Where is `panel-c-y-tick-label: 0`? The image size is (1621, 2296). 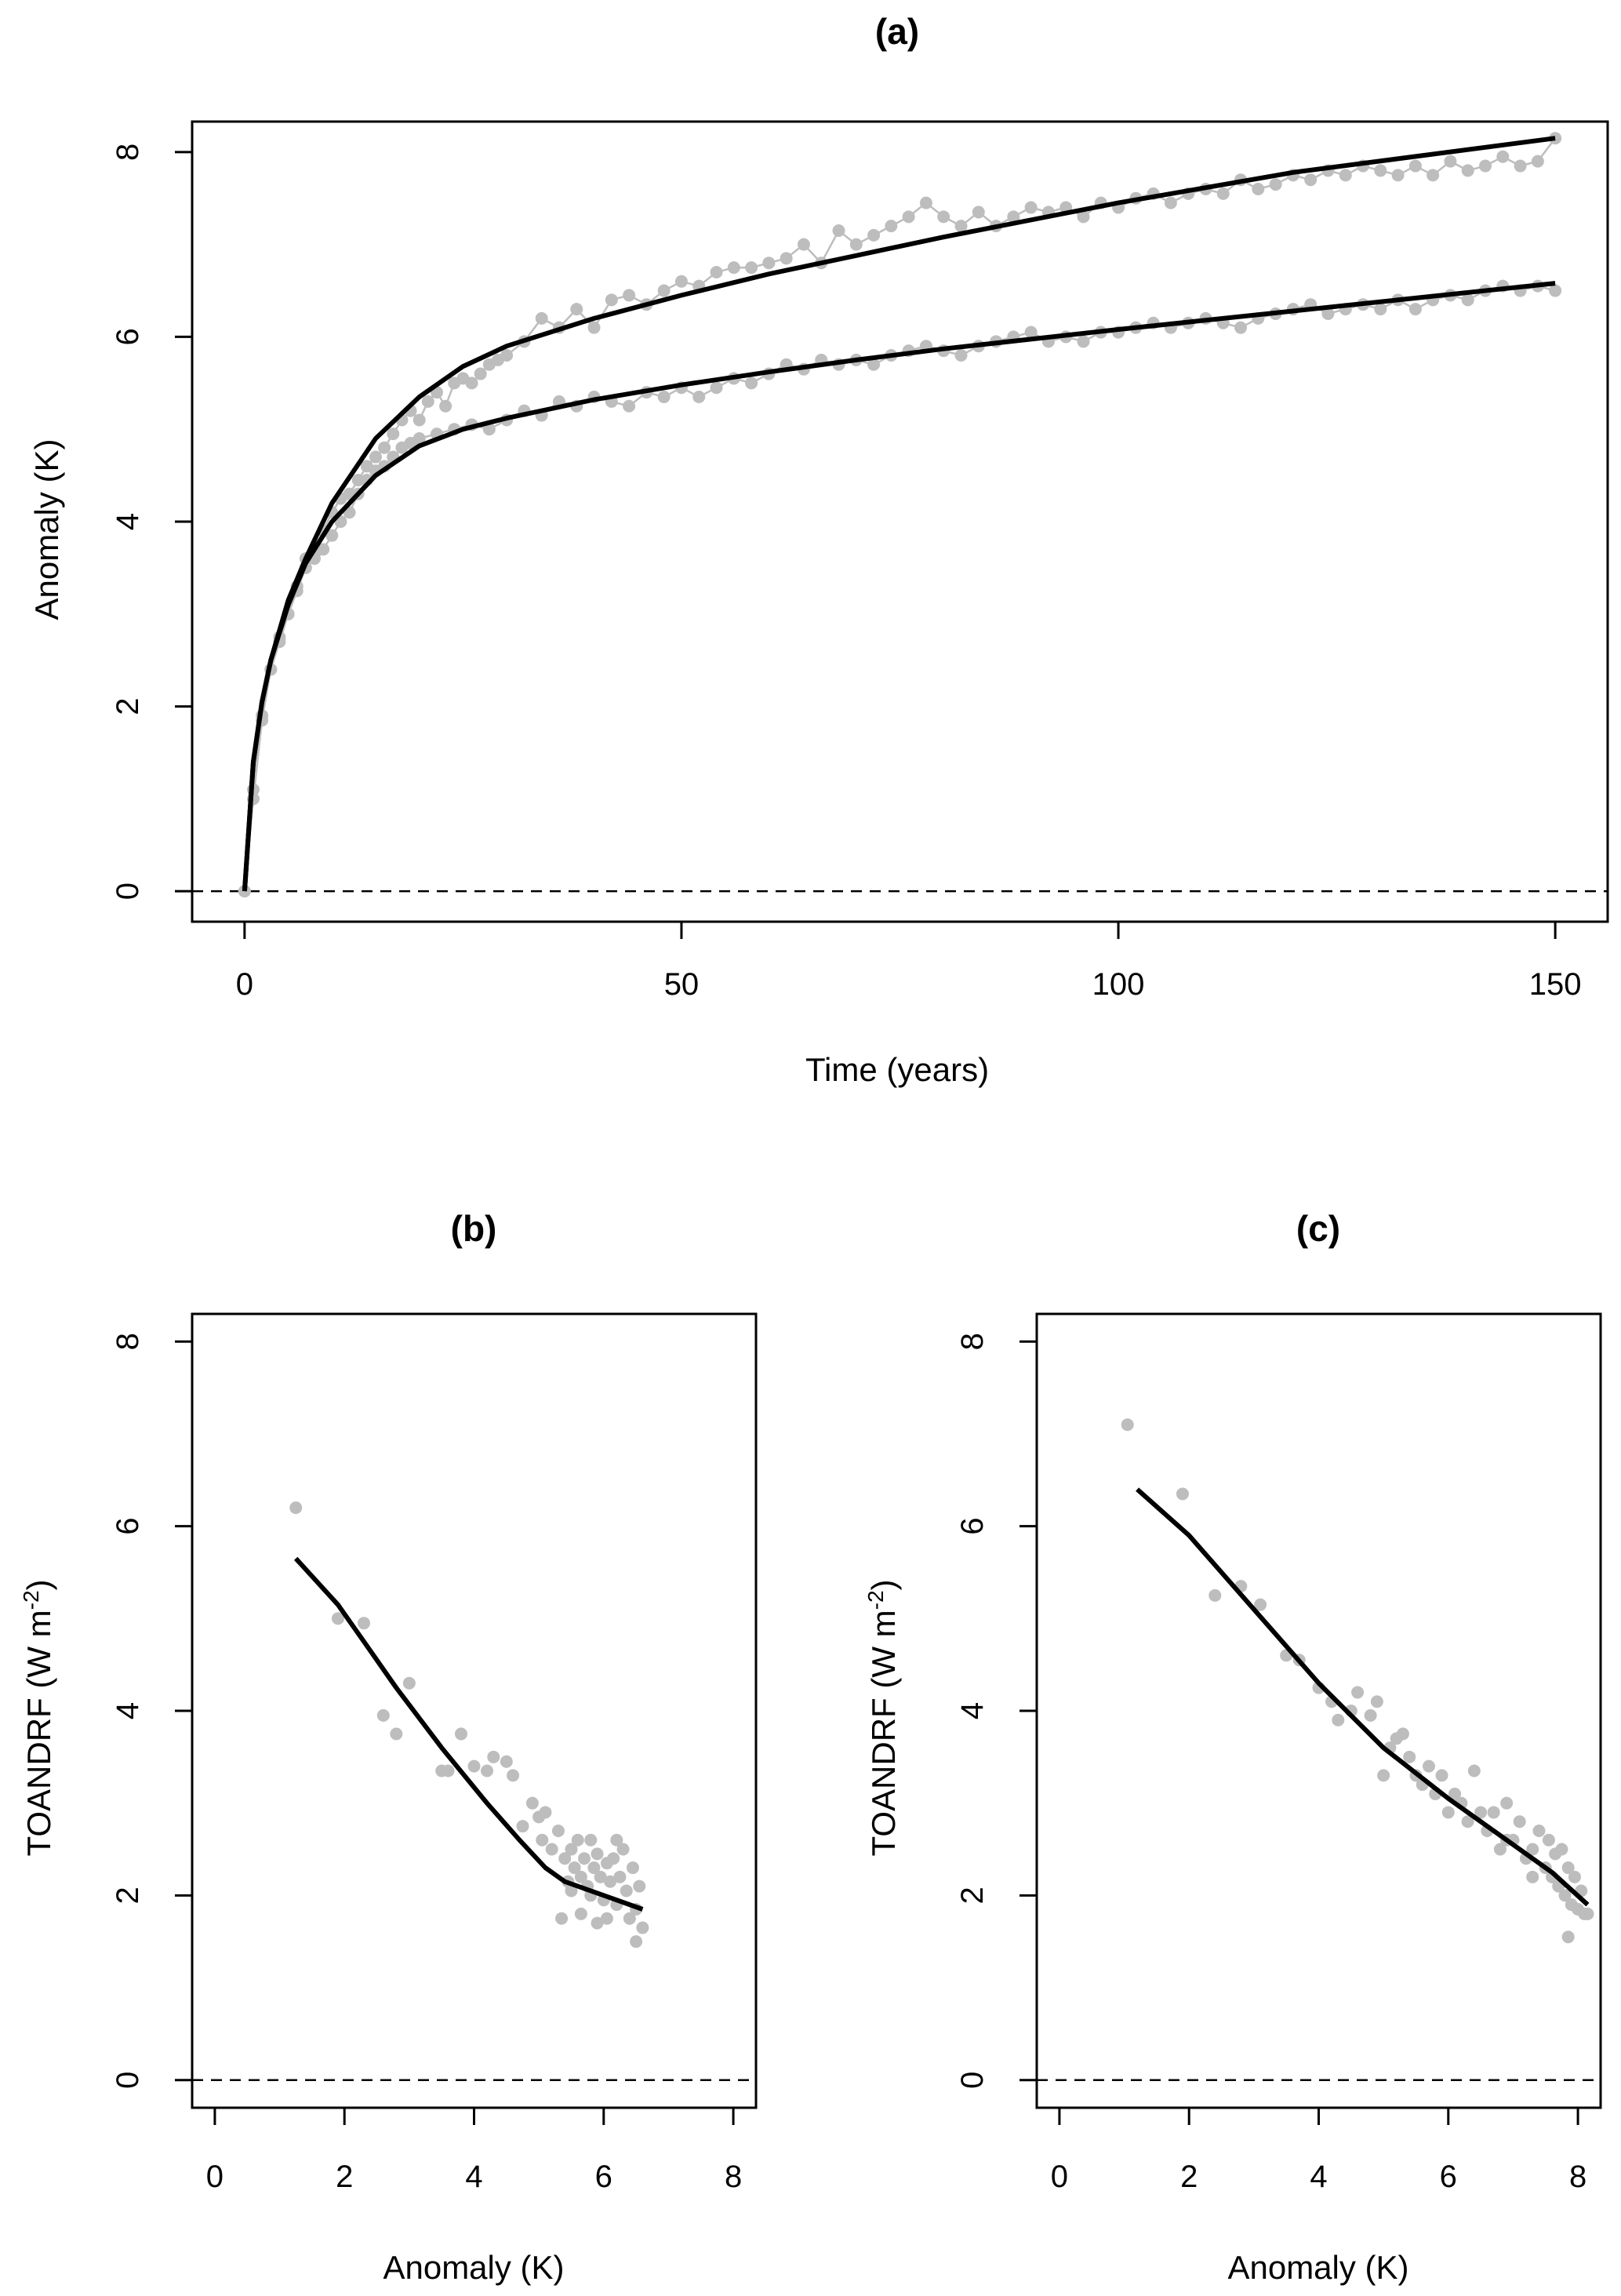 panel-c-y-tick-label: 0 is located at coordinates (972, 2080).